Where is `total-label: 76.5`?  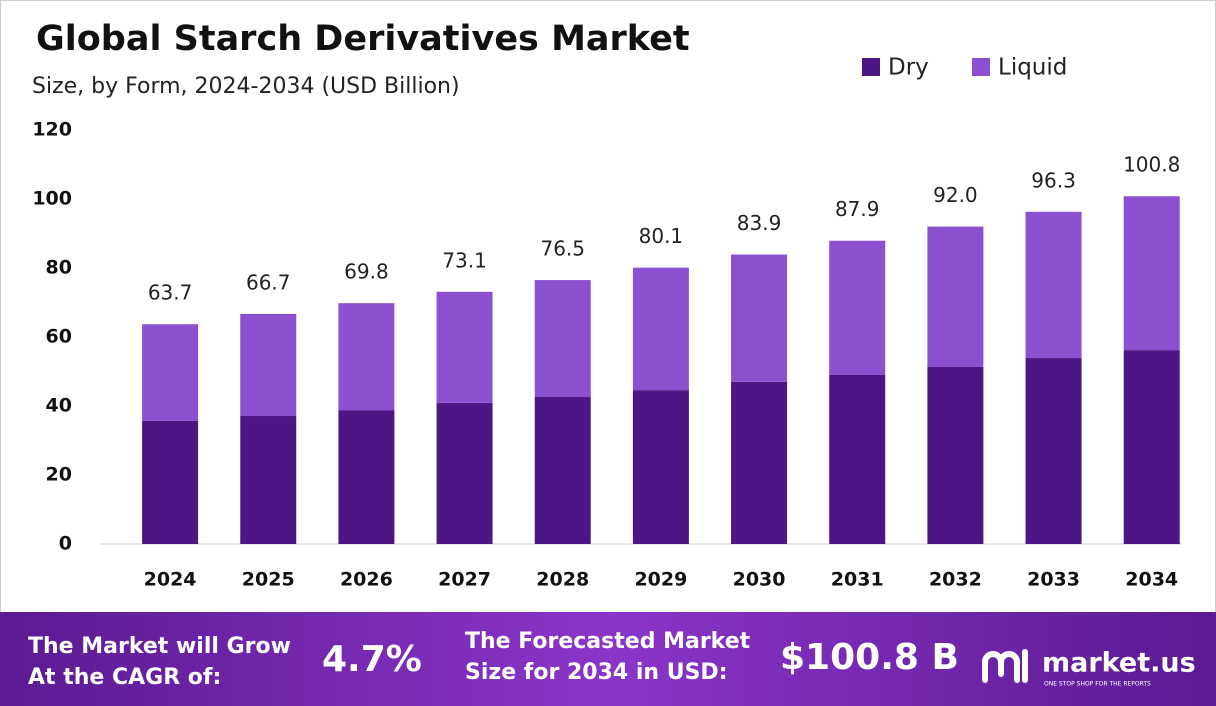
total-label: 76.5 is located at coordinates (562, 249).